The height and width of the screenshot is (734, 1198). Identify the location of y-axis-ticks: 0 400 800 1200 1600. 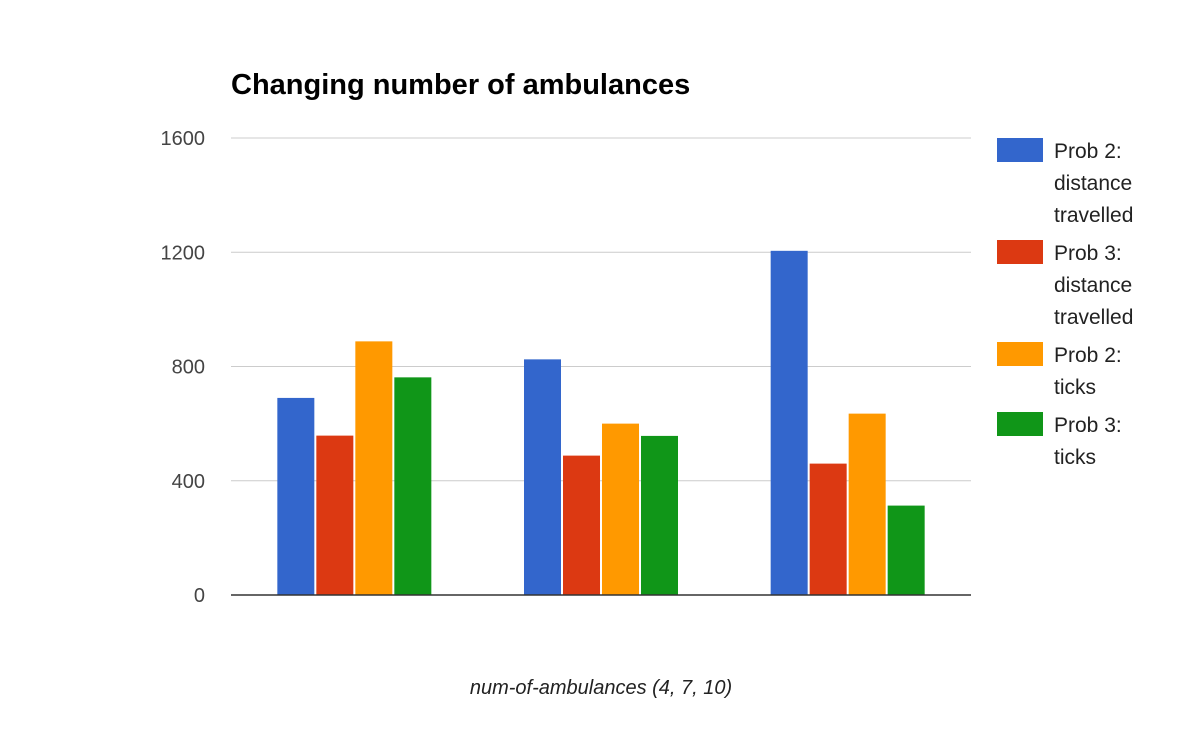
(183, 367).